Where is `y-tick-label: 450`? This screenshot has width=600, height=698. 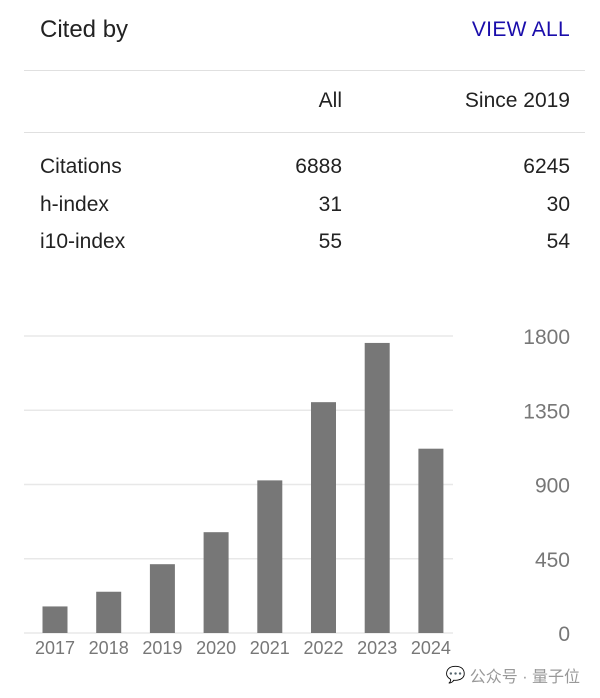 y-tick-label: 450 is located at coordinates (552, 560).